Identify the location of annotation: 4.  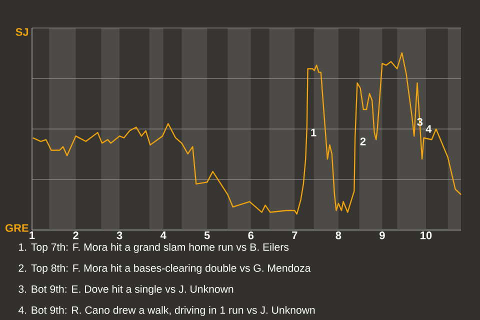
(429, 129).